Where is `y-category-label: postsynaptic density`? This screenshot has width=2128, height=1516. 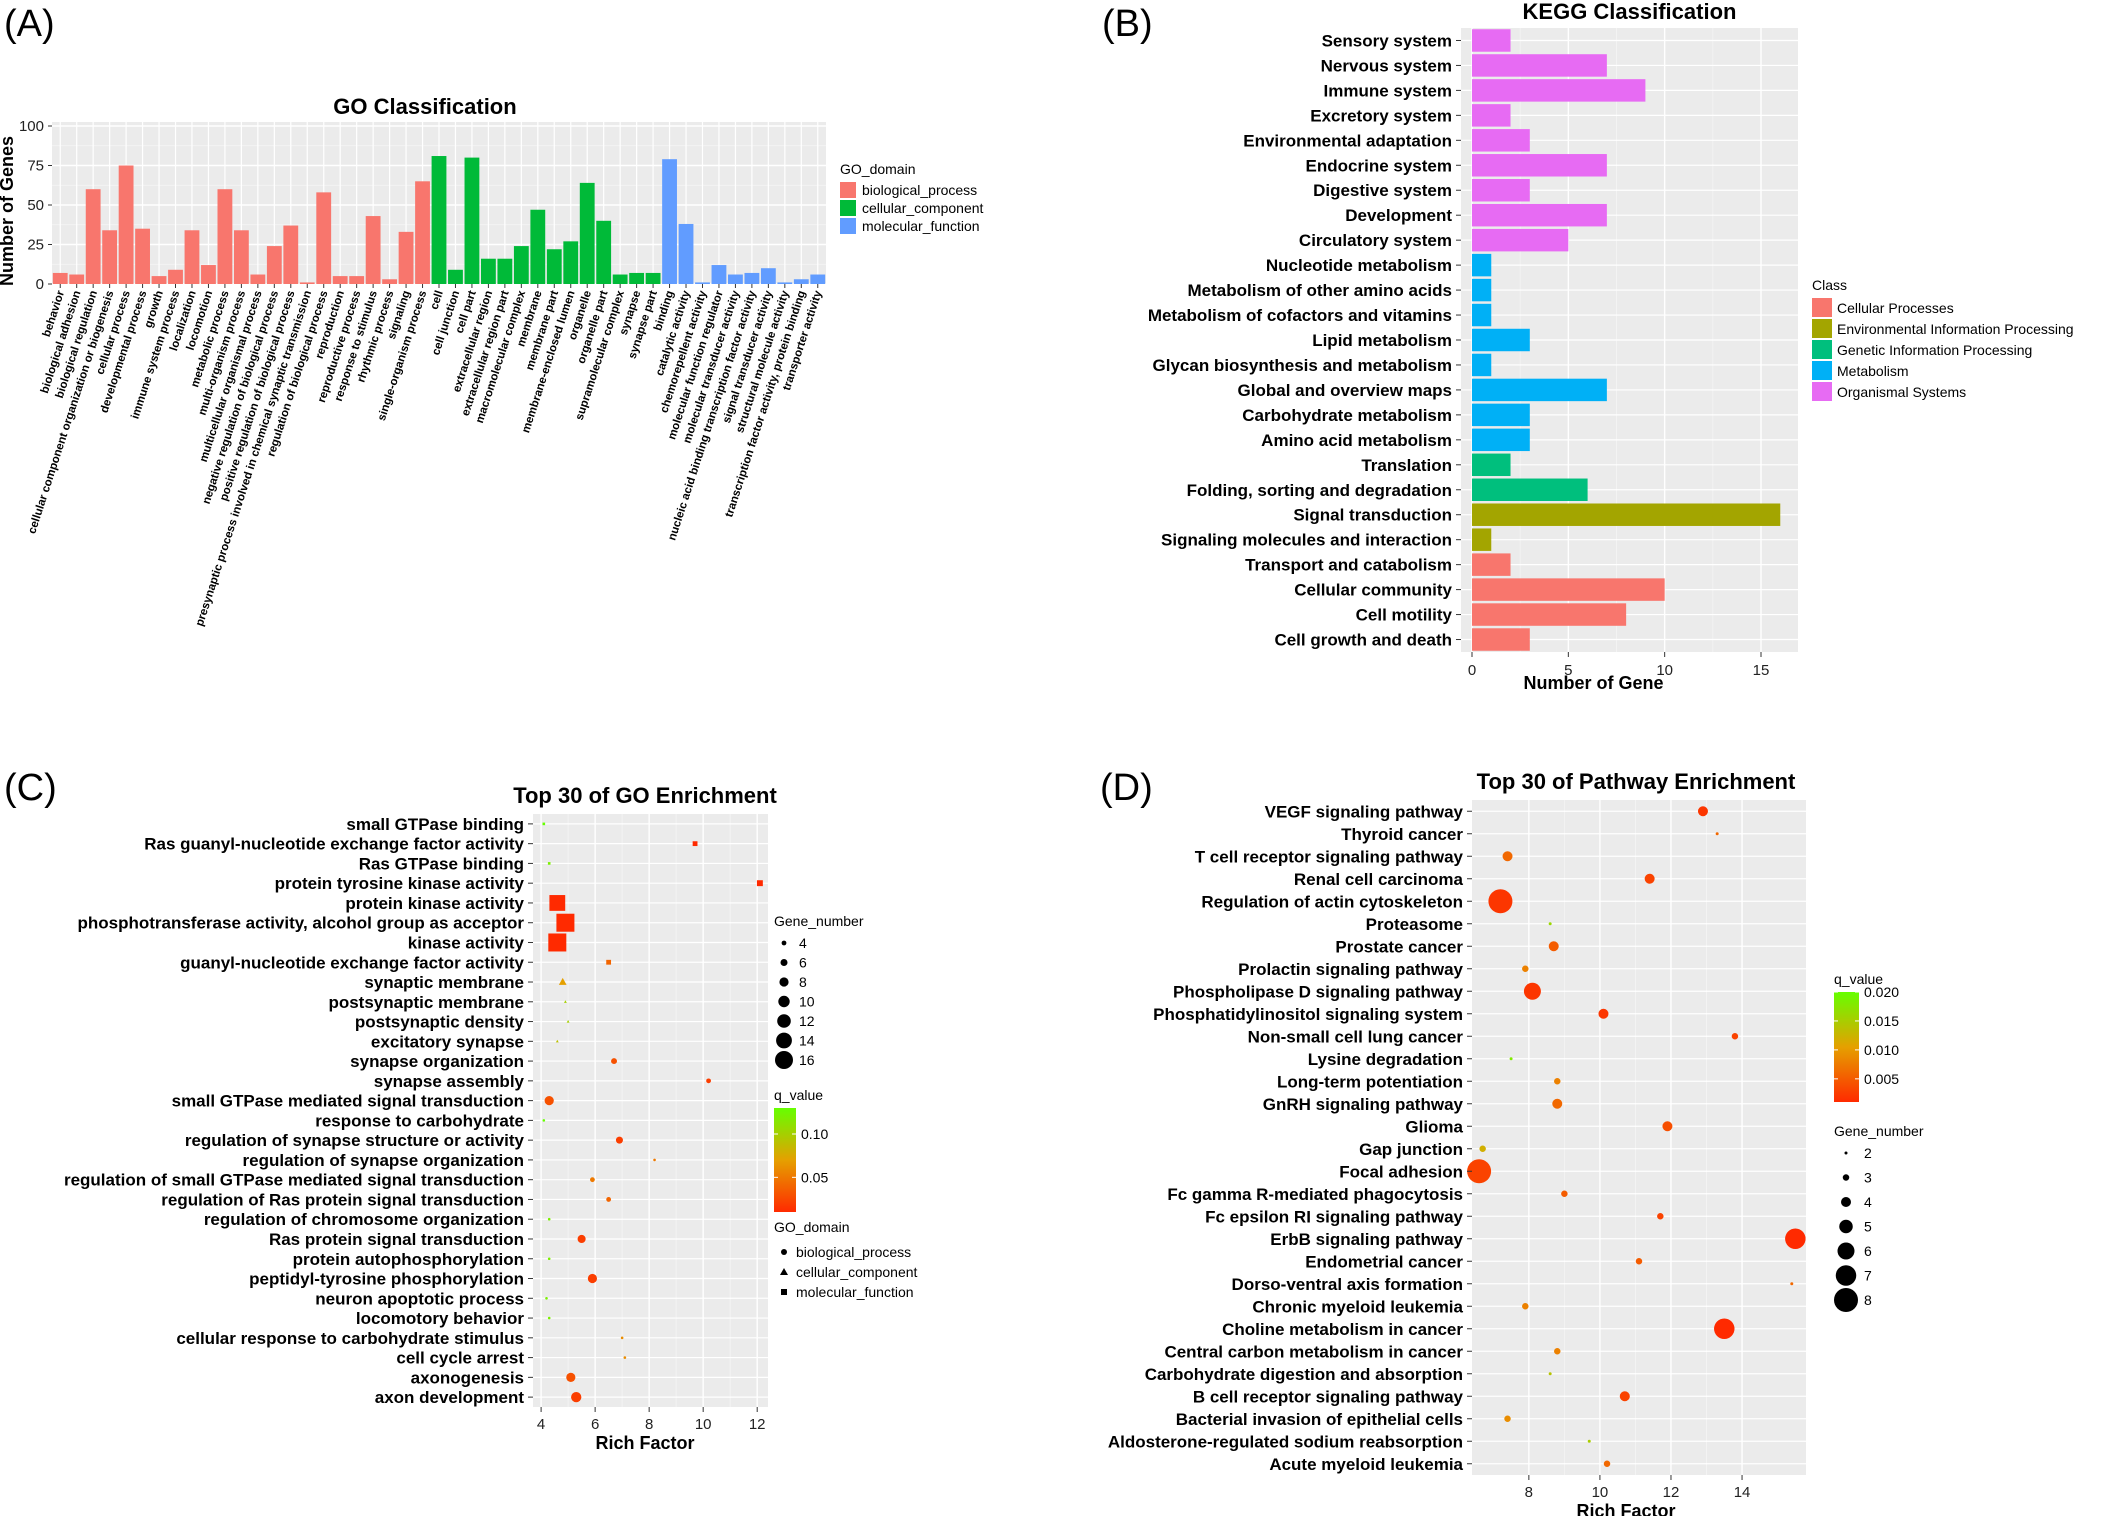
y-category-label: postsynaptic density is located at coordinates (440, 1022).